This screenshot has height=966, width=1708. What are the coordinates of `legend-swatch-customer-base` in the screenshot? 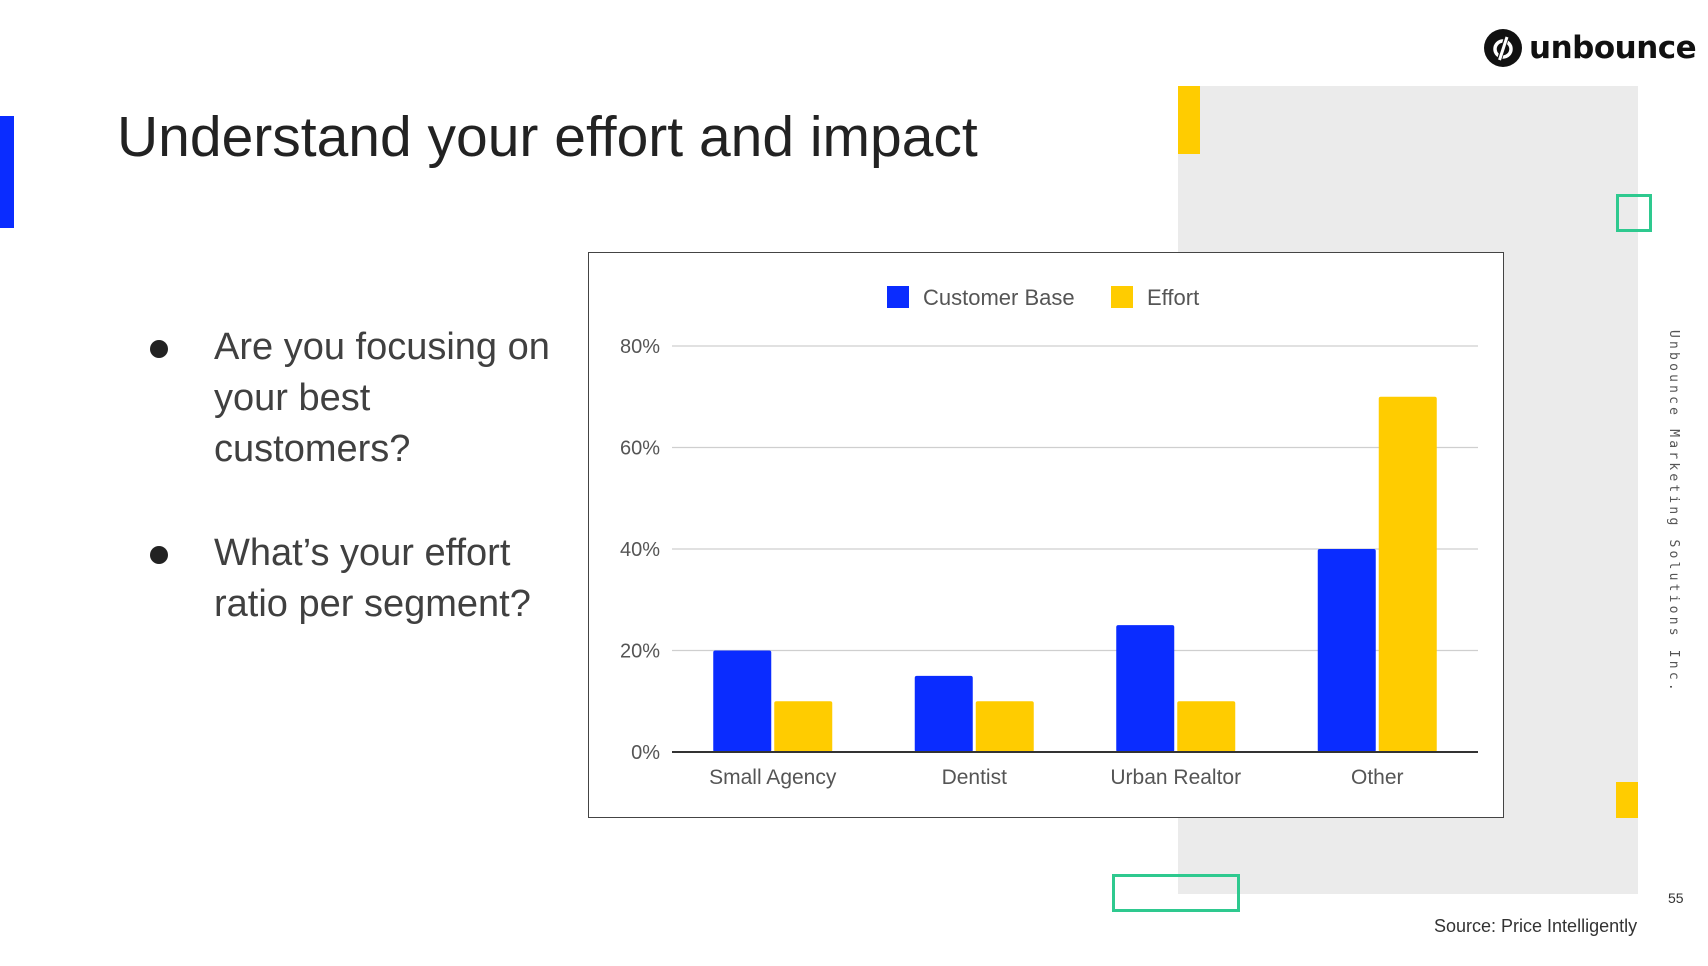 It's located at (898, 297).